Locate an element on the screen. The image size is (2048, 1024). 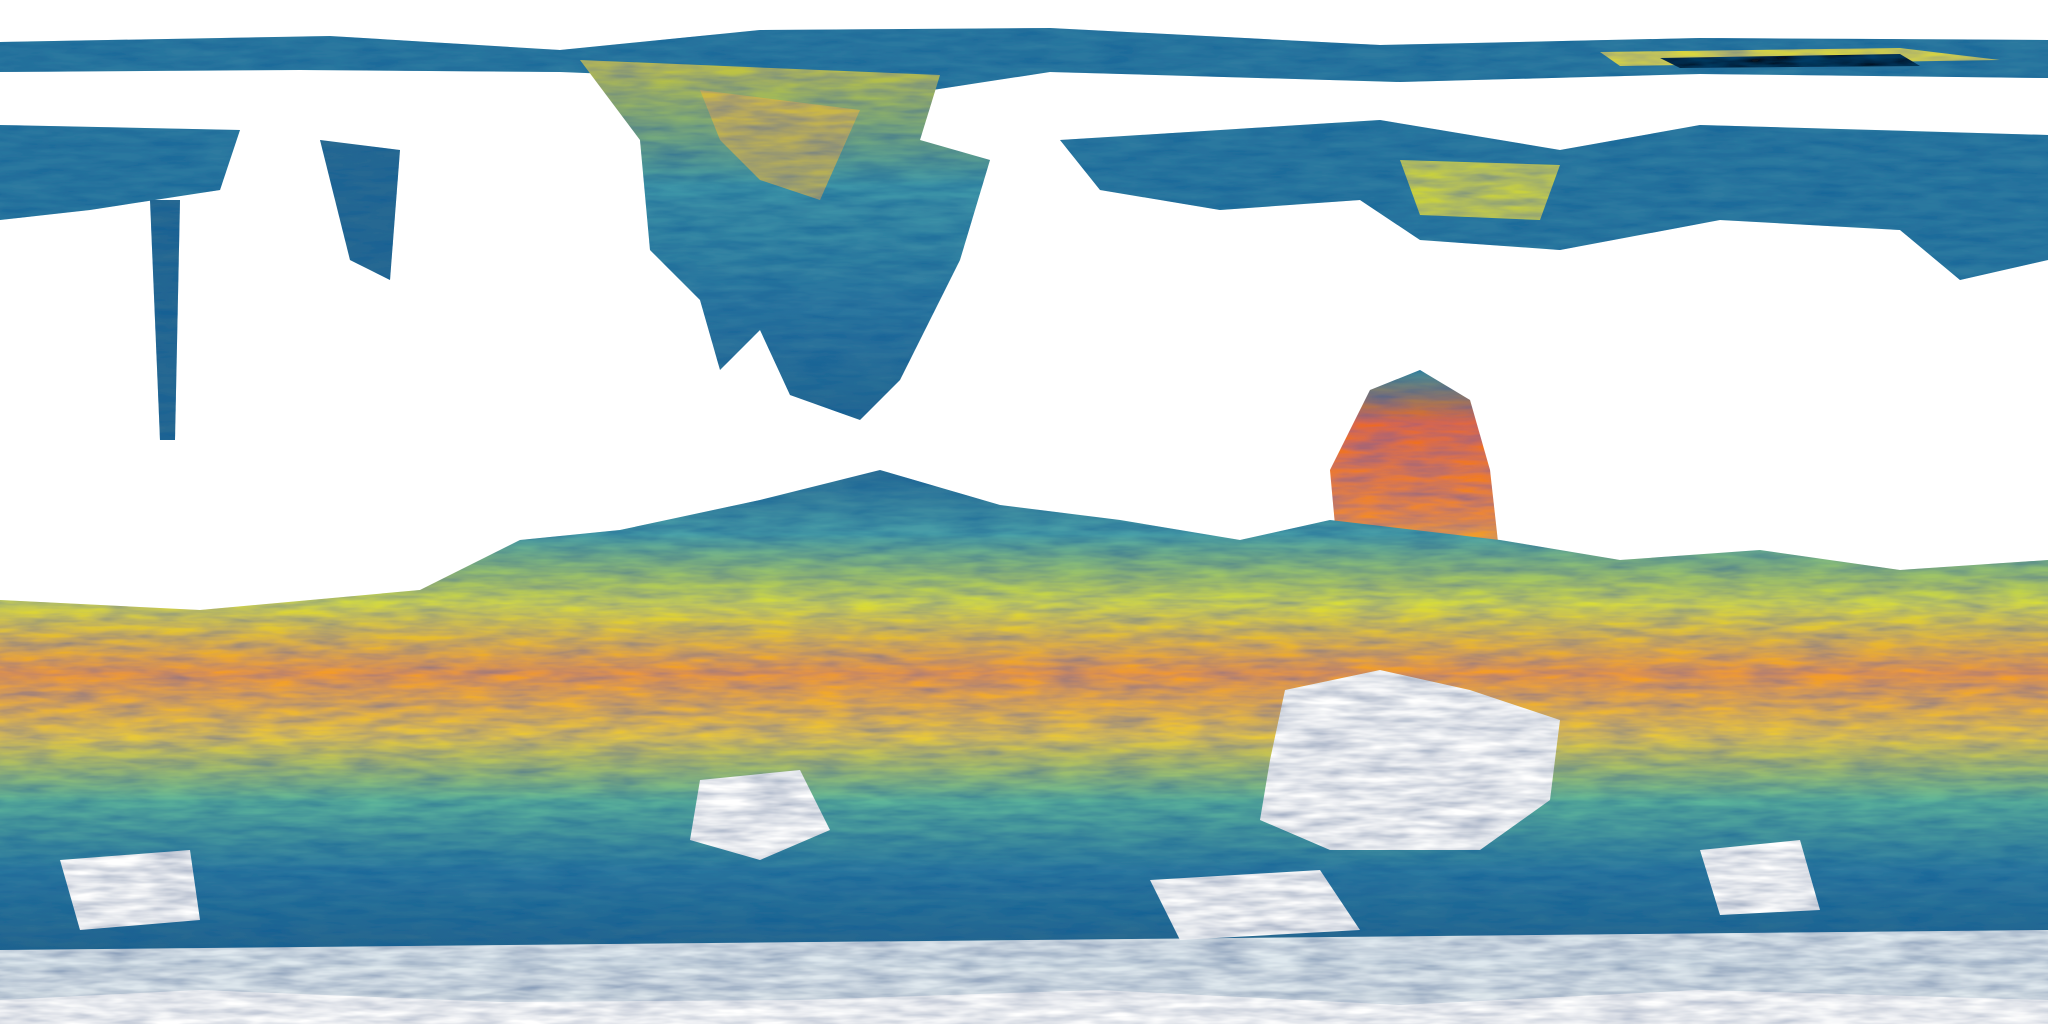
northern-patch-highlight is located at coordinates (1480, 190).